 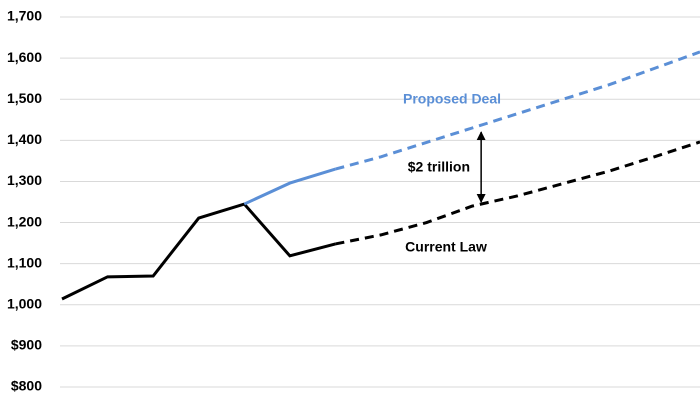 I want to click on y-tick-label: 1,600, so click(x=24, y=57).